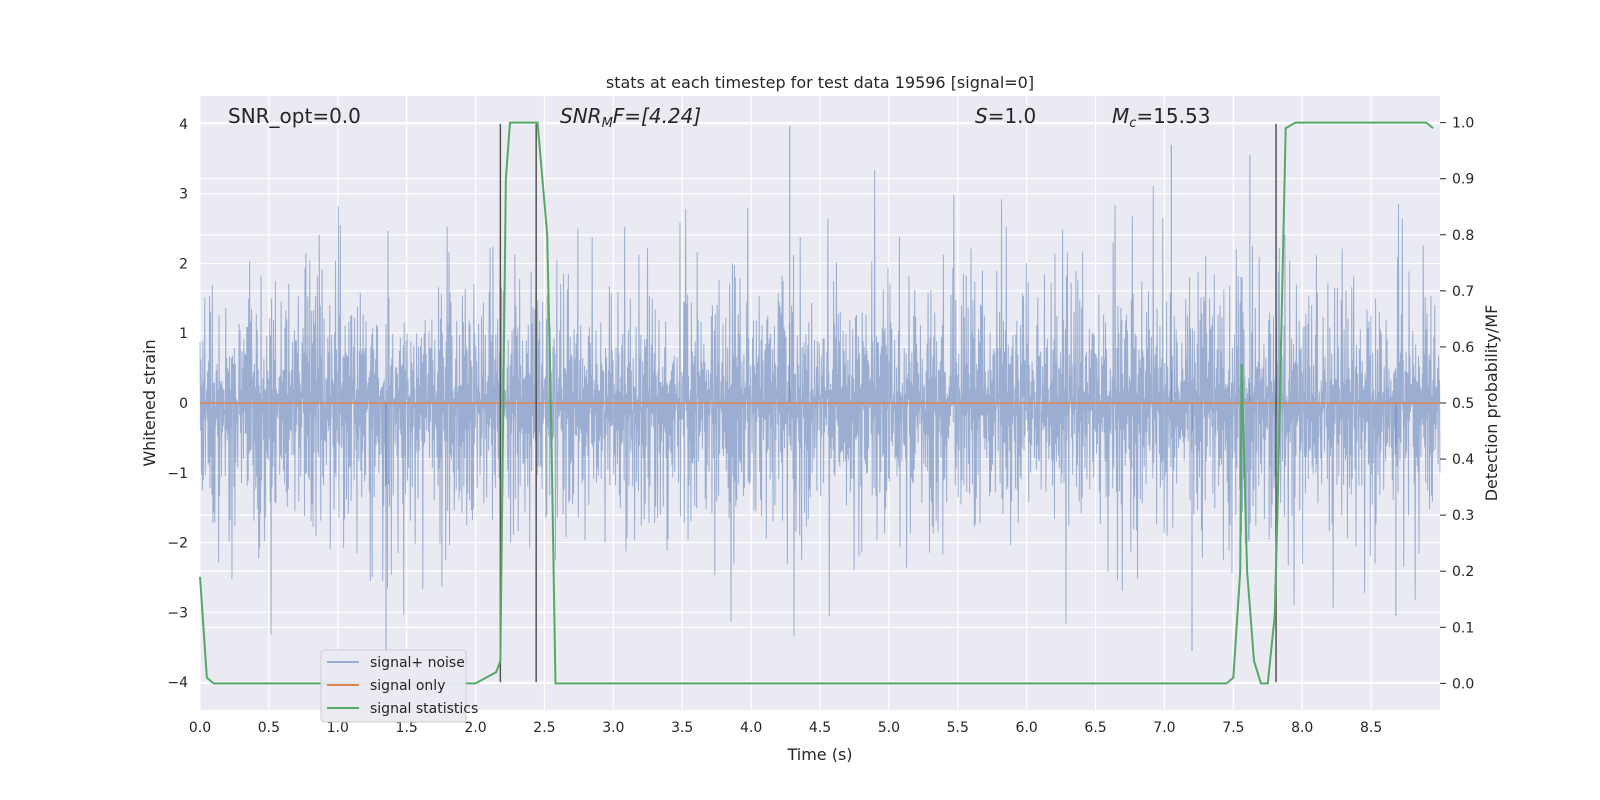  What do you see at coordinates (1463, 404) in the screenshot?
I see `y2-tick-label: 0.5` at bounding box center [1463, 404].